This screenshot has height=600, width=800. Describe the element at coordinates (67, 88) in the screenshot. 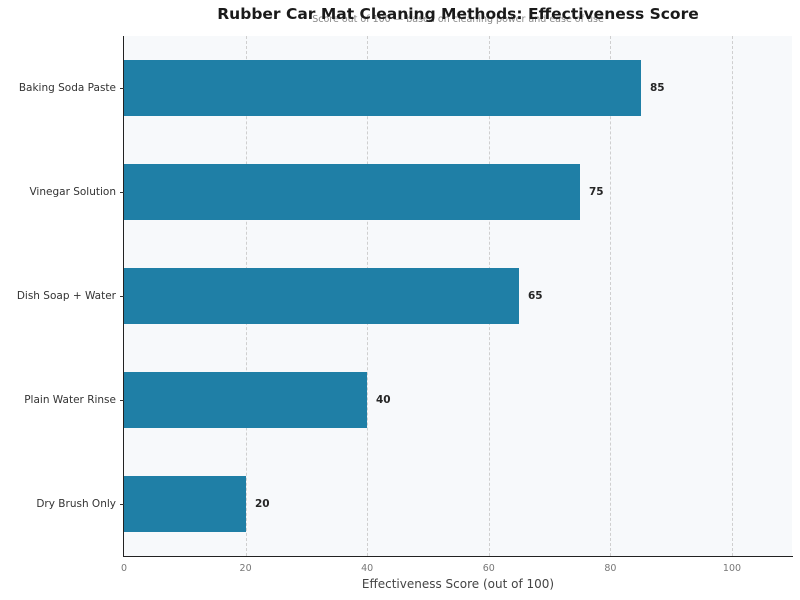

I see `y-tick-label: Baking Soda Paste` at that location.